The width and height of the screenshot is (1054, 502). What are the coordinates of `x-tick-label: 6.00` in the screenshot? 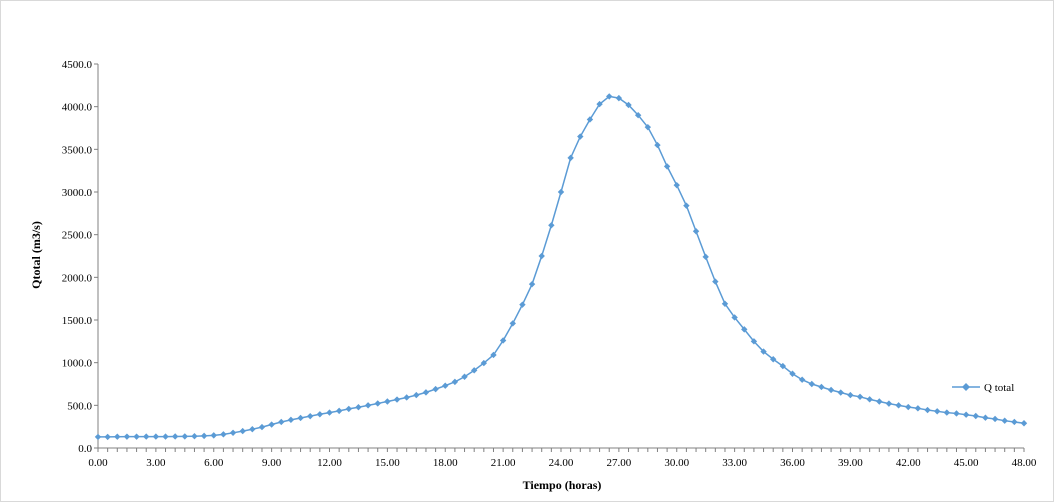 It's located at (214, 463).